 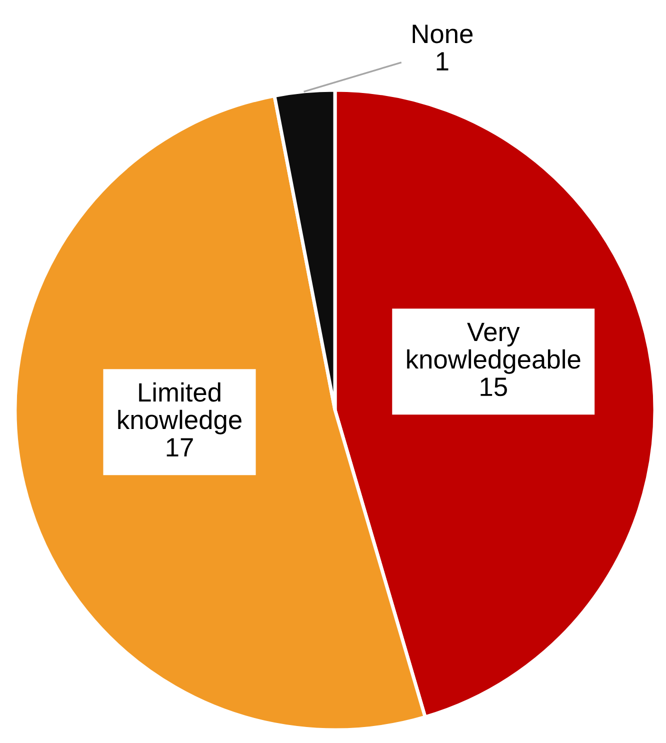 I want to click on slice-label: None, so click(x=442, y=34).